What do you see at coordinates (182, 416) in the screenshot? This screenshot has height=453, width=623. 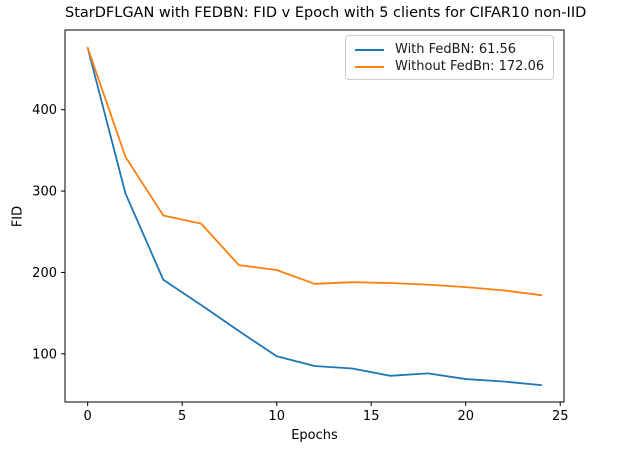 I see `x-tick-label: 5` at bounding box center [182, 416].